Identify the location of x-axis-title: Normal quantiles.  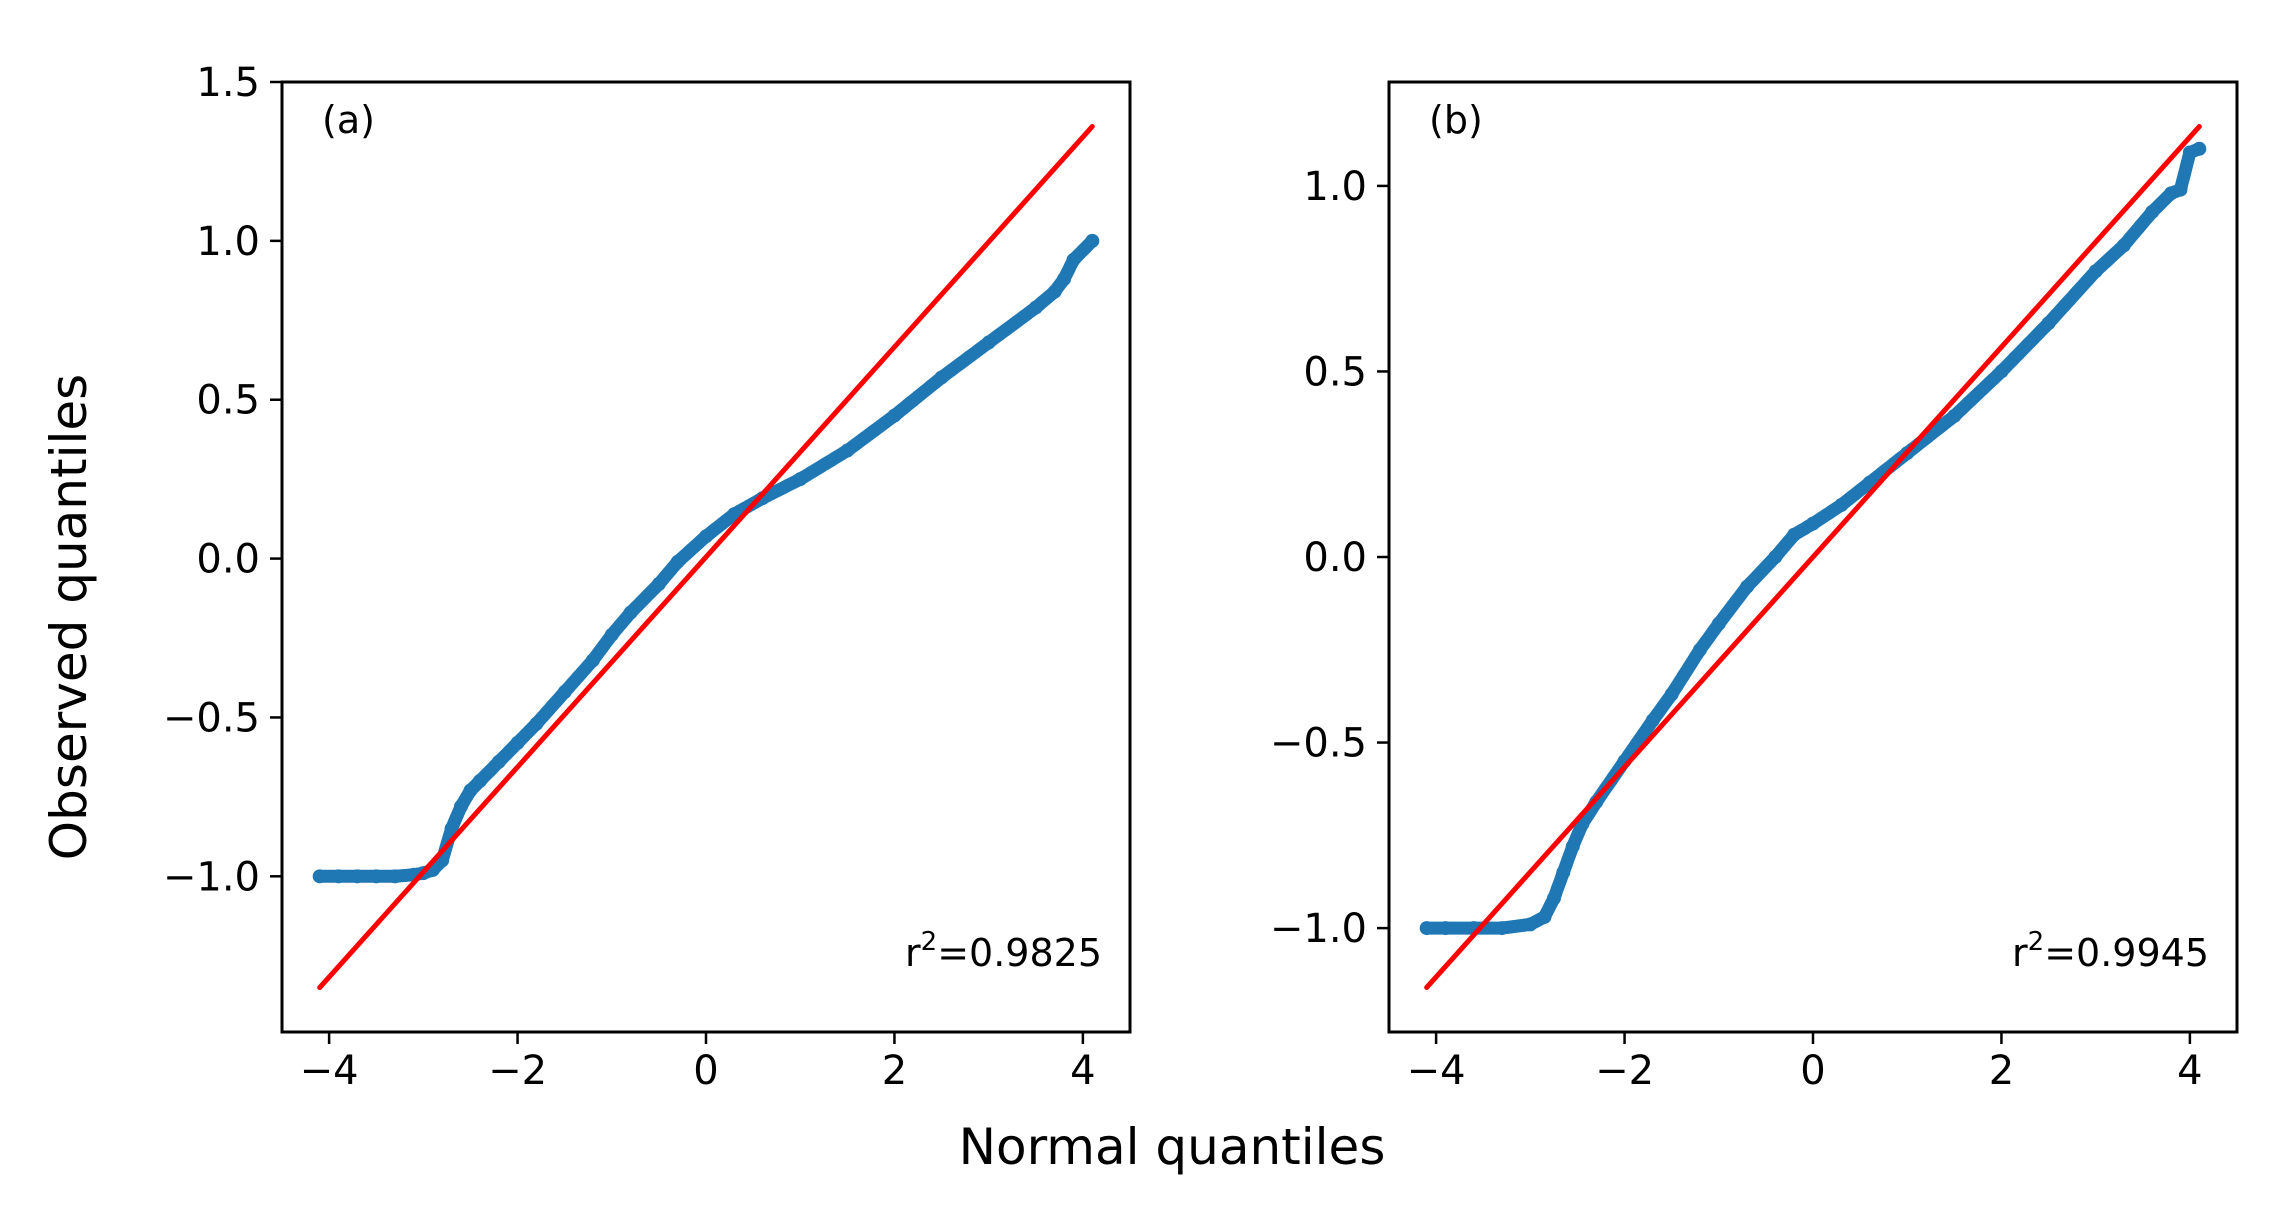
(1172, 1147).